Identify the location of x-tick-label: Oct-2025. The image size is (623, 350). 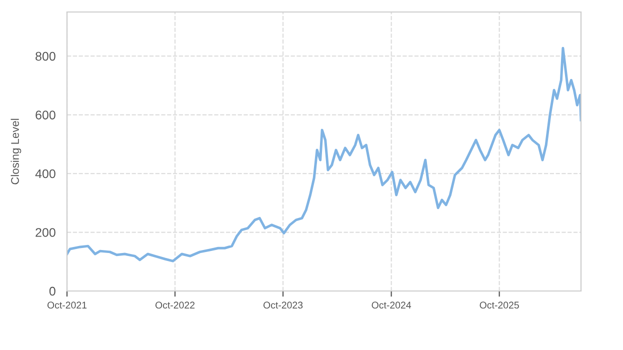
(499, 305).